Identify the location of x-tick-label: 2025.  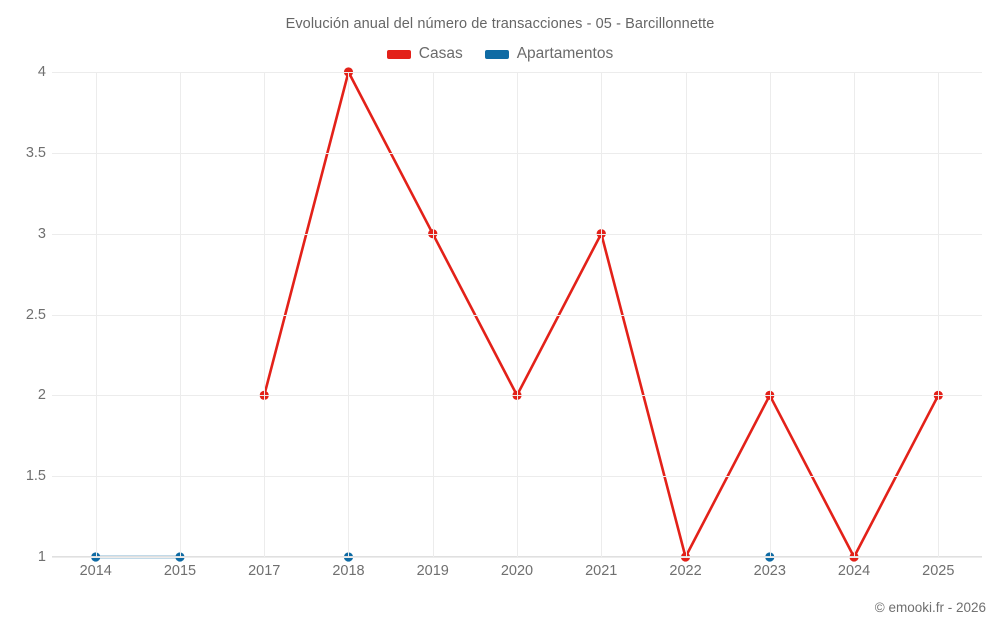
(938, 571).